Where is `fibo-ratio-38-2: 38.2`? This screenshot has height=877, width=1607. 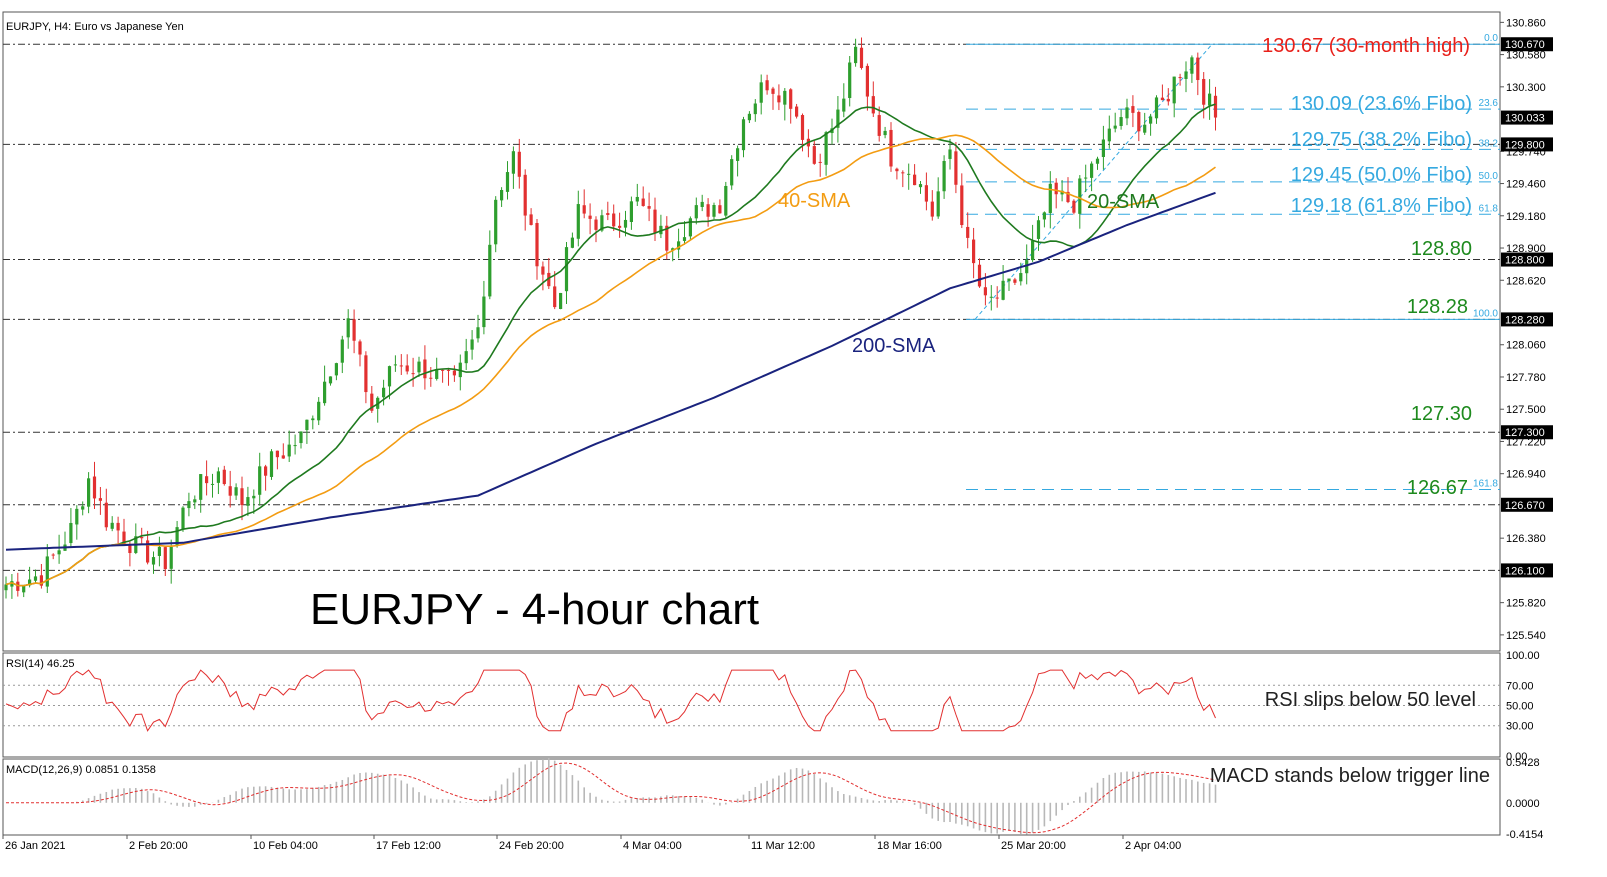
fibo-ratio-38-2: 38.2 is located at coordinates (1489, 143).